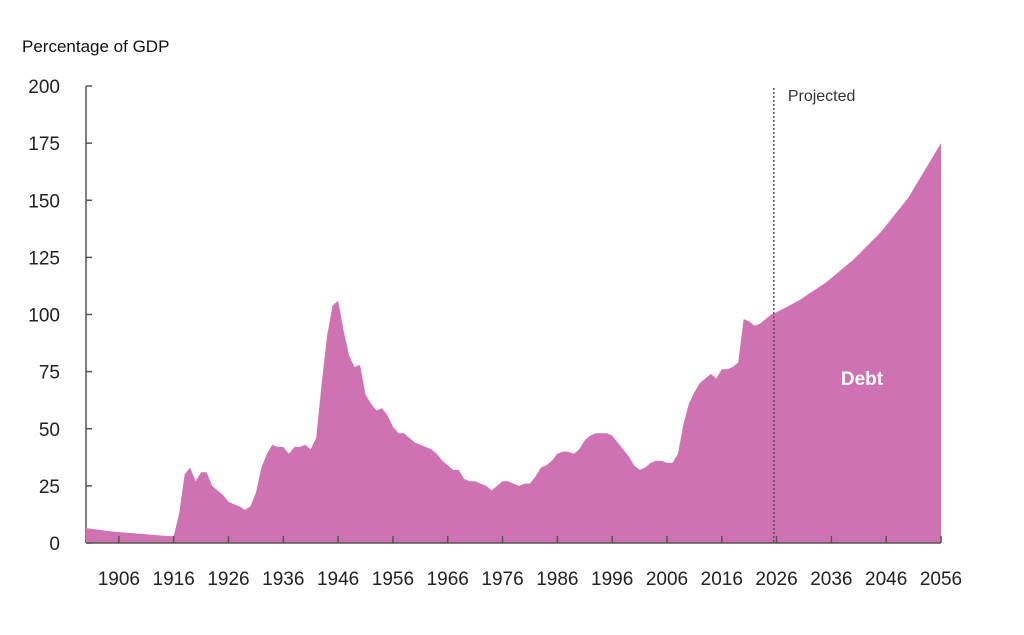 The width and height of the screenshot is (1024, 635). What do you see at coordinates (44, 258) in the screenshot?
I see `y-tick-label: 125` at bounding box center [44, 258].